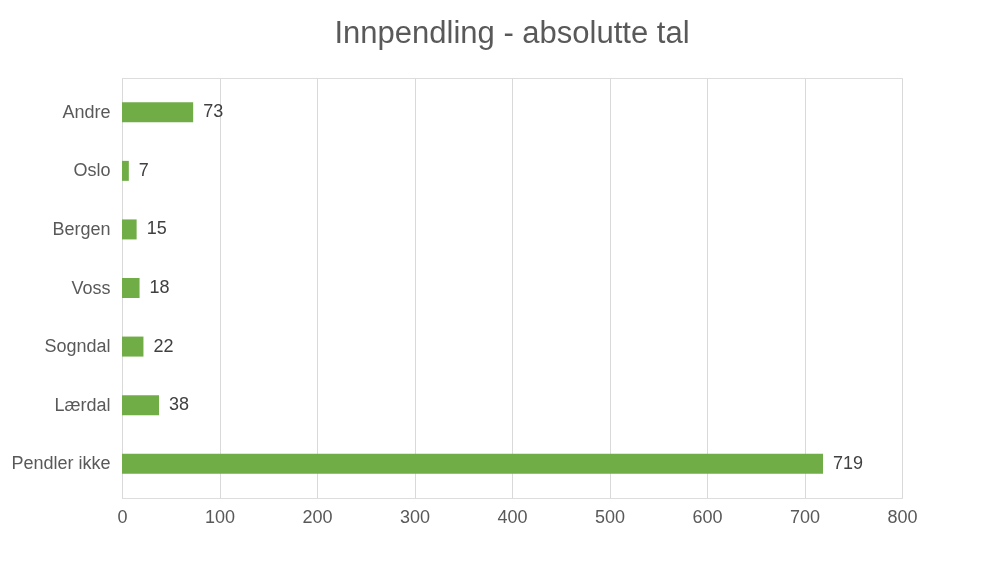 The width and height of the screenshot is (1002, 578). What do you see at coordinates (92, 170) in the screenshot?
I see `y-tick-label: Oslo` at bounding box center [92, 170].